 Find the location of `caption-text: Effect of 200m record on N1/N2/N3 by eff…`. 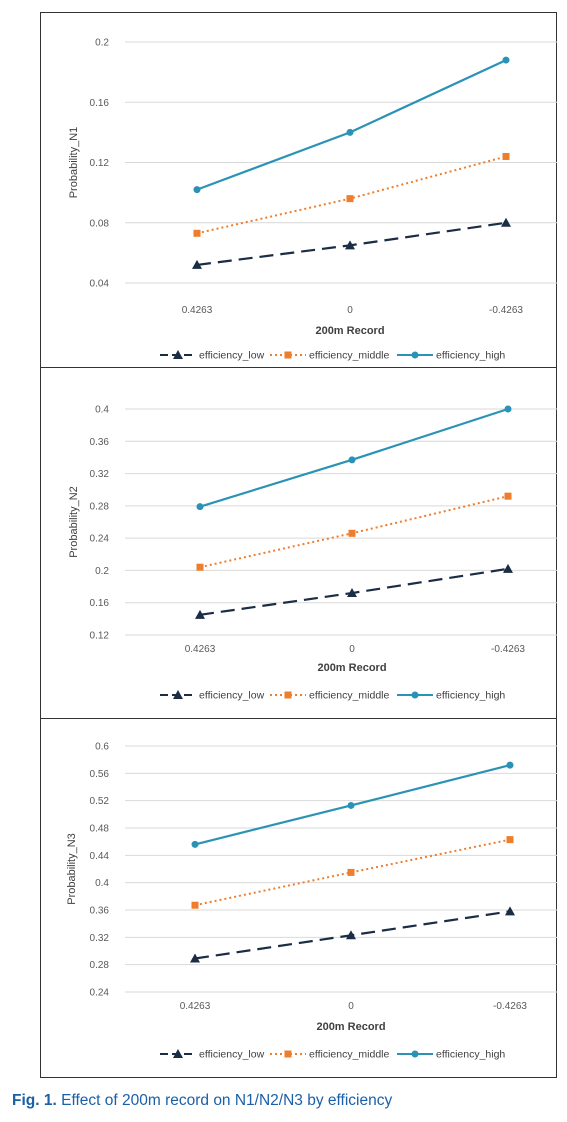

caption-text: Effect of 200m record on N1/N2/N3 by eff… is located at coordinates (227, 1100).